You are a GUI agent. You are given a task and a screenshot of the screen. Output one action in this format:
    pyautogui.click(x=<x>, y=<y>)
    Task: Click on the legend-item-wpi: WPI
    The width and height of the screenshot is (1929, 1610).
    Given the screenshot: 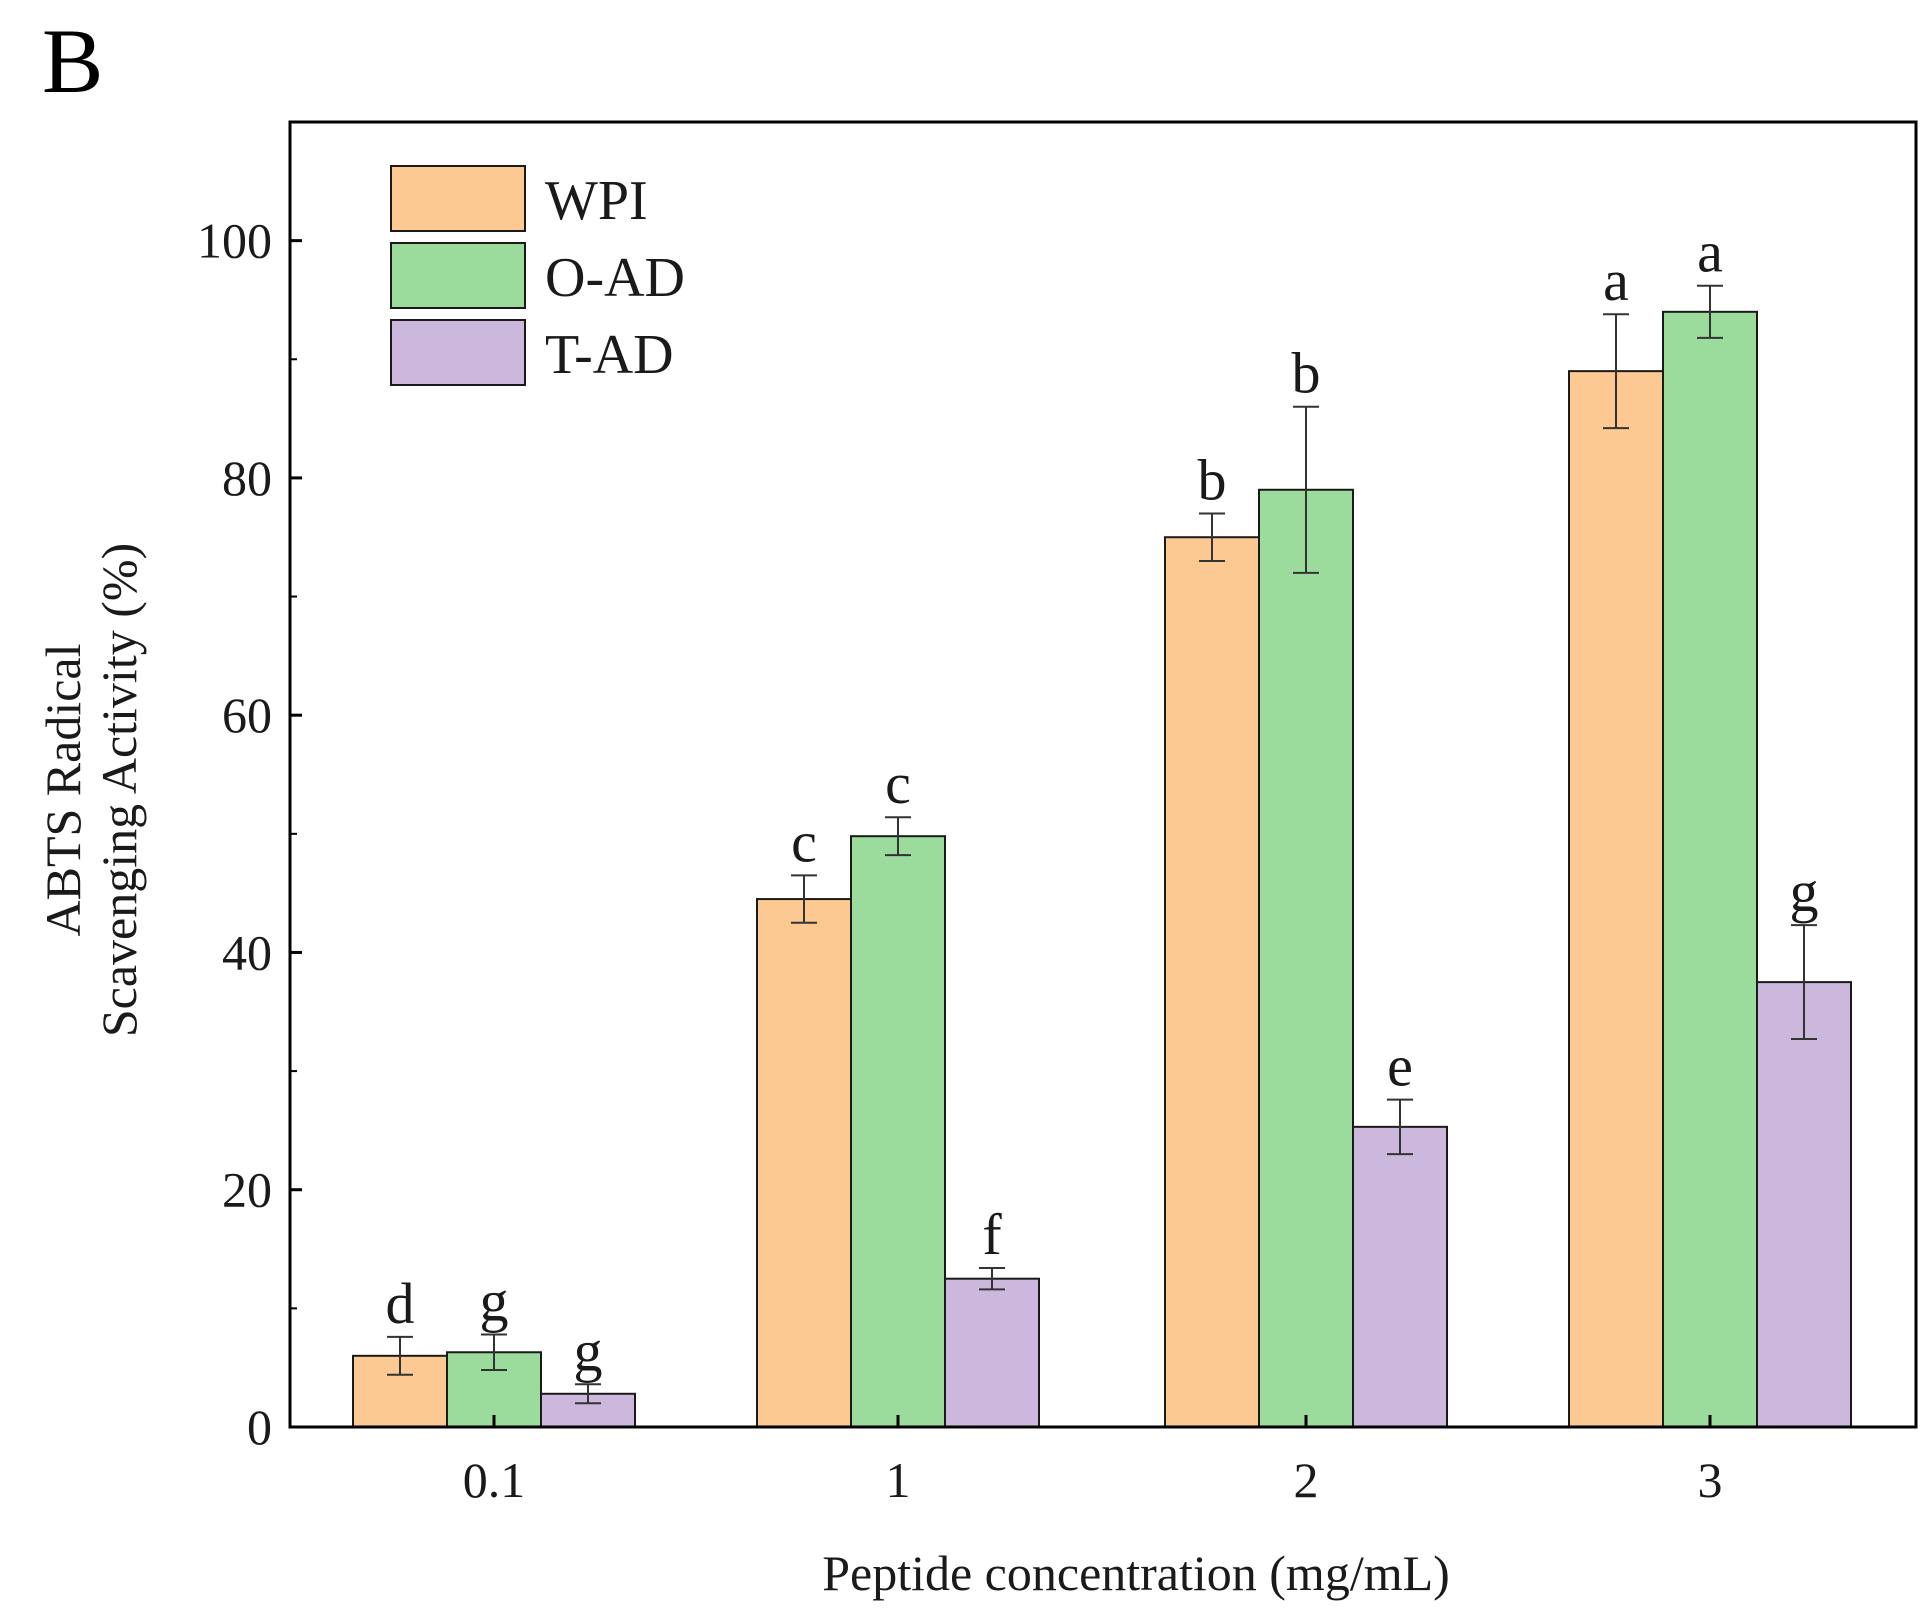 What is the action you would take?
    pyautogui.click(x=519, y=198)
    